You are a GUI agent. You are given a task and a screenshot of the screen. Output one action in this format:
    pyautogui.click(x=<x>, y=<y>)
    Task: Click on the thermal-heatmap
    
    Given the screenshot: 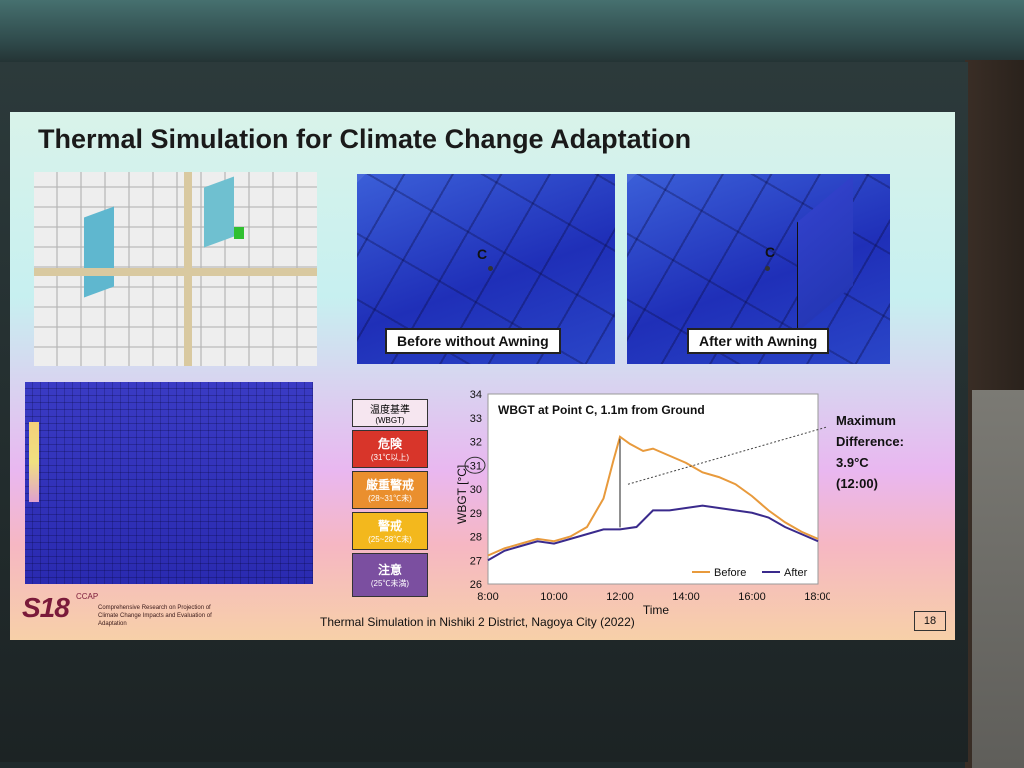 What is the action you would take?
    pyautogui.click(x=169, y=483)
    